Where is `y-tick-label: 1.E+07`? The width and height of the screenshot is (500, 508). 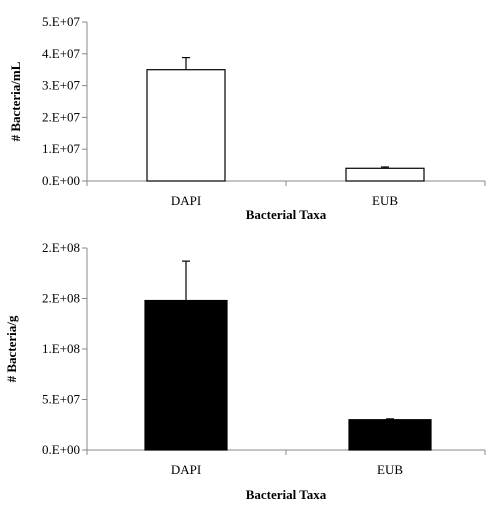
y-tick-label: 1.E+07 is located at coordinates (61, 148).